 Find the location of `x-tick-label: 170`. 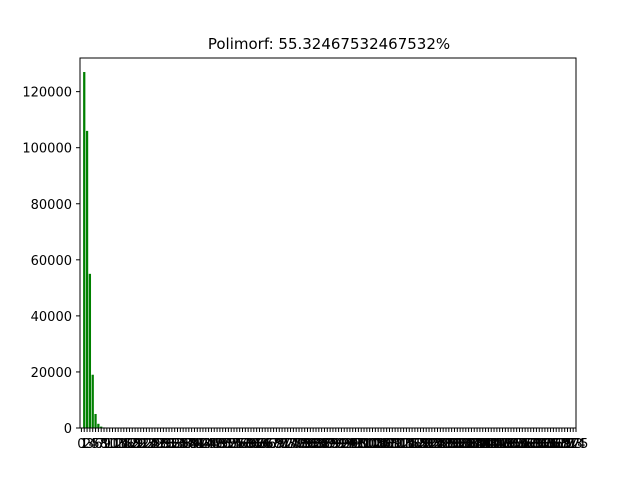

x-tick-label: 170 is located at coordinates (561, 444).